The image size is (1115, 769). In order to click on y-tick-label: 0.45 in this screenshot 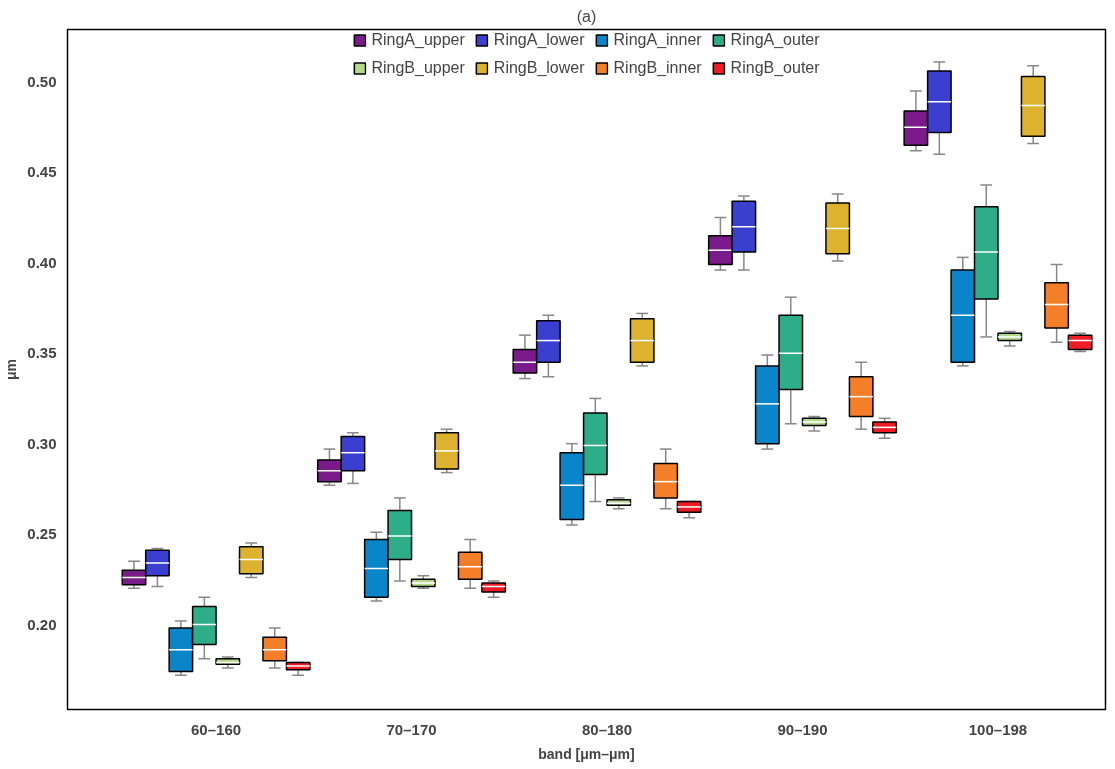, I will do `click(42, 172)`.